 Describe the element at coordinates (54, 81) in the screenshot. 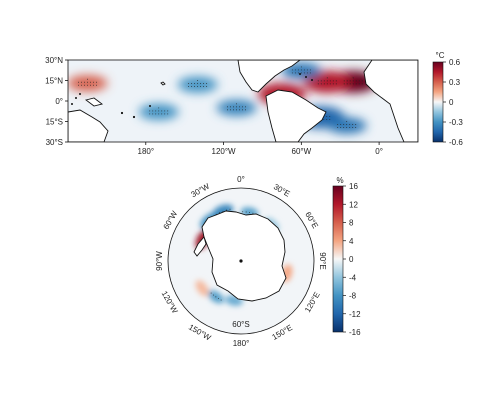

I see `y-tick-label: 15°N` at that location.